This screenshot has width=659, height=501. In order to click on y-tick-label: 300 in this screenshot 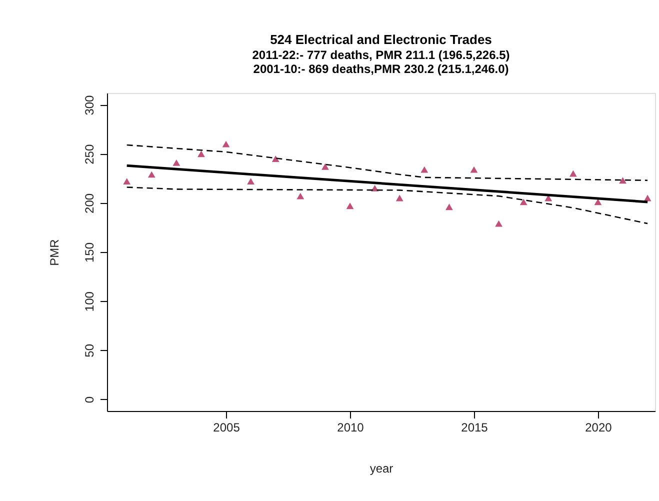, I will do `click(89, 105)`.